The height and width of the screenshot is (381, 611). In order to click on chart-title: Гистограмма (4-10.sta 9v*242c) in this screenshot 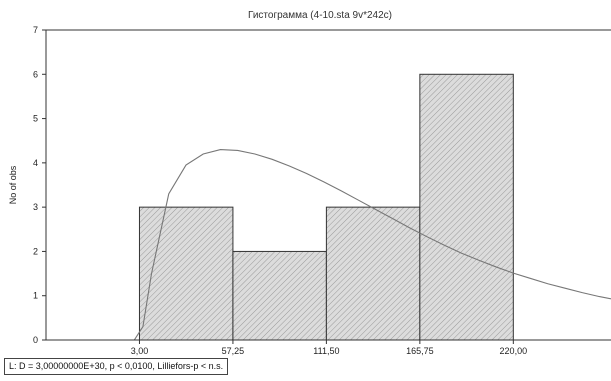, I will do `click(320, 15)`.